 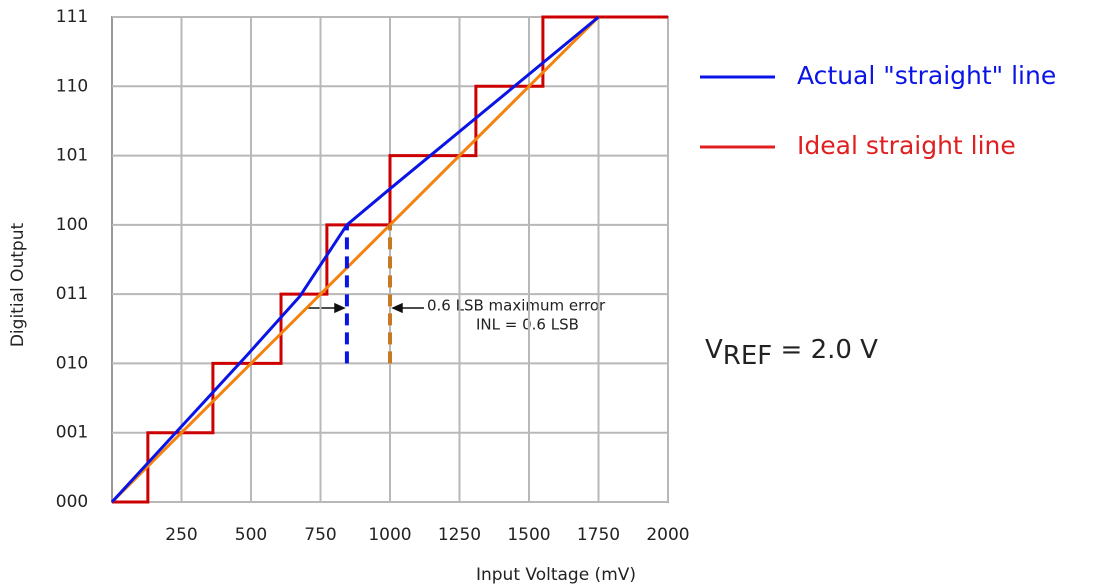 I want to click on x-tick-label: 2000, so click(x=667, y=535).